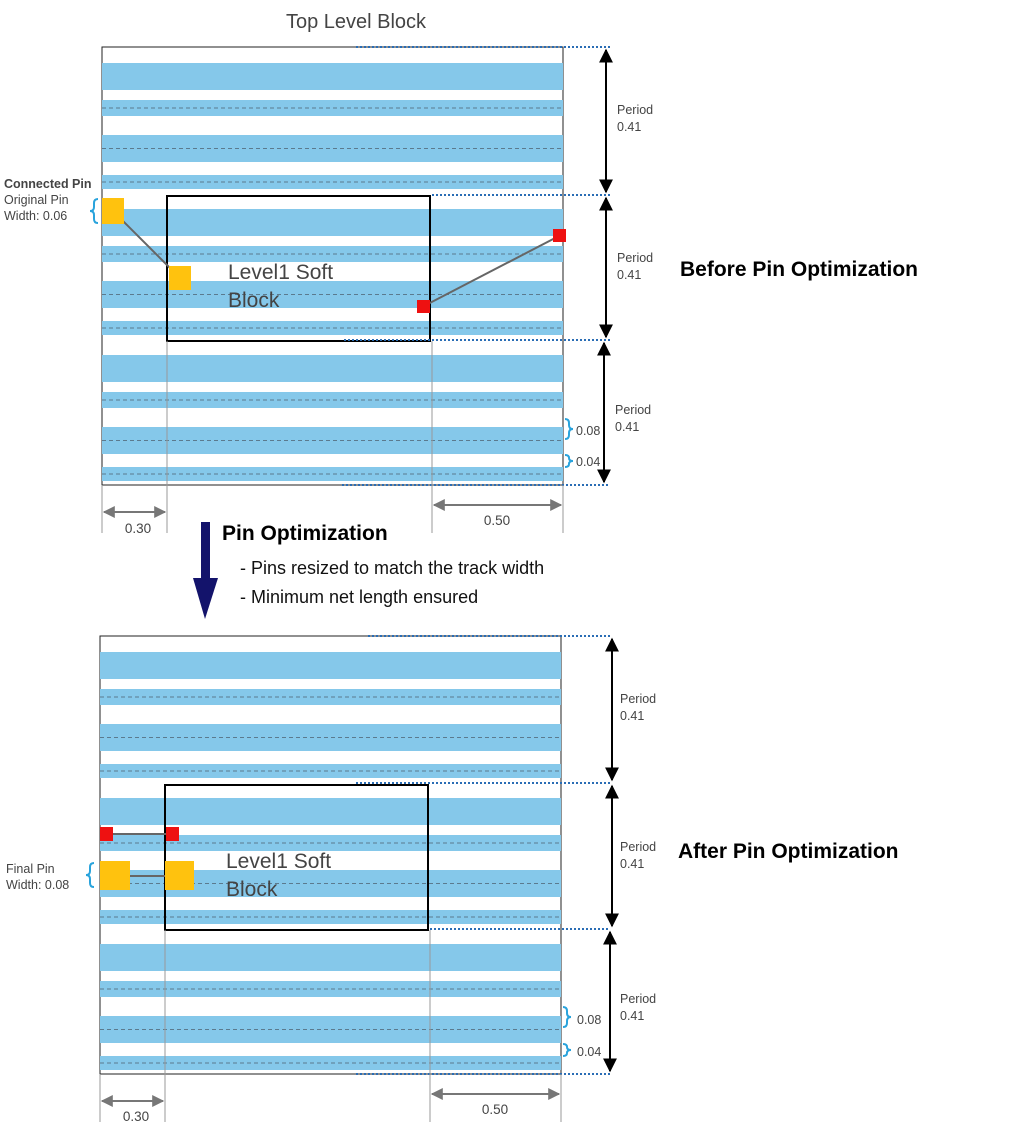 This screenshot has height=1127, width=1013. I want to click on pin-width-label-line2: Width: 0.06, so click(35, 216).